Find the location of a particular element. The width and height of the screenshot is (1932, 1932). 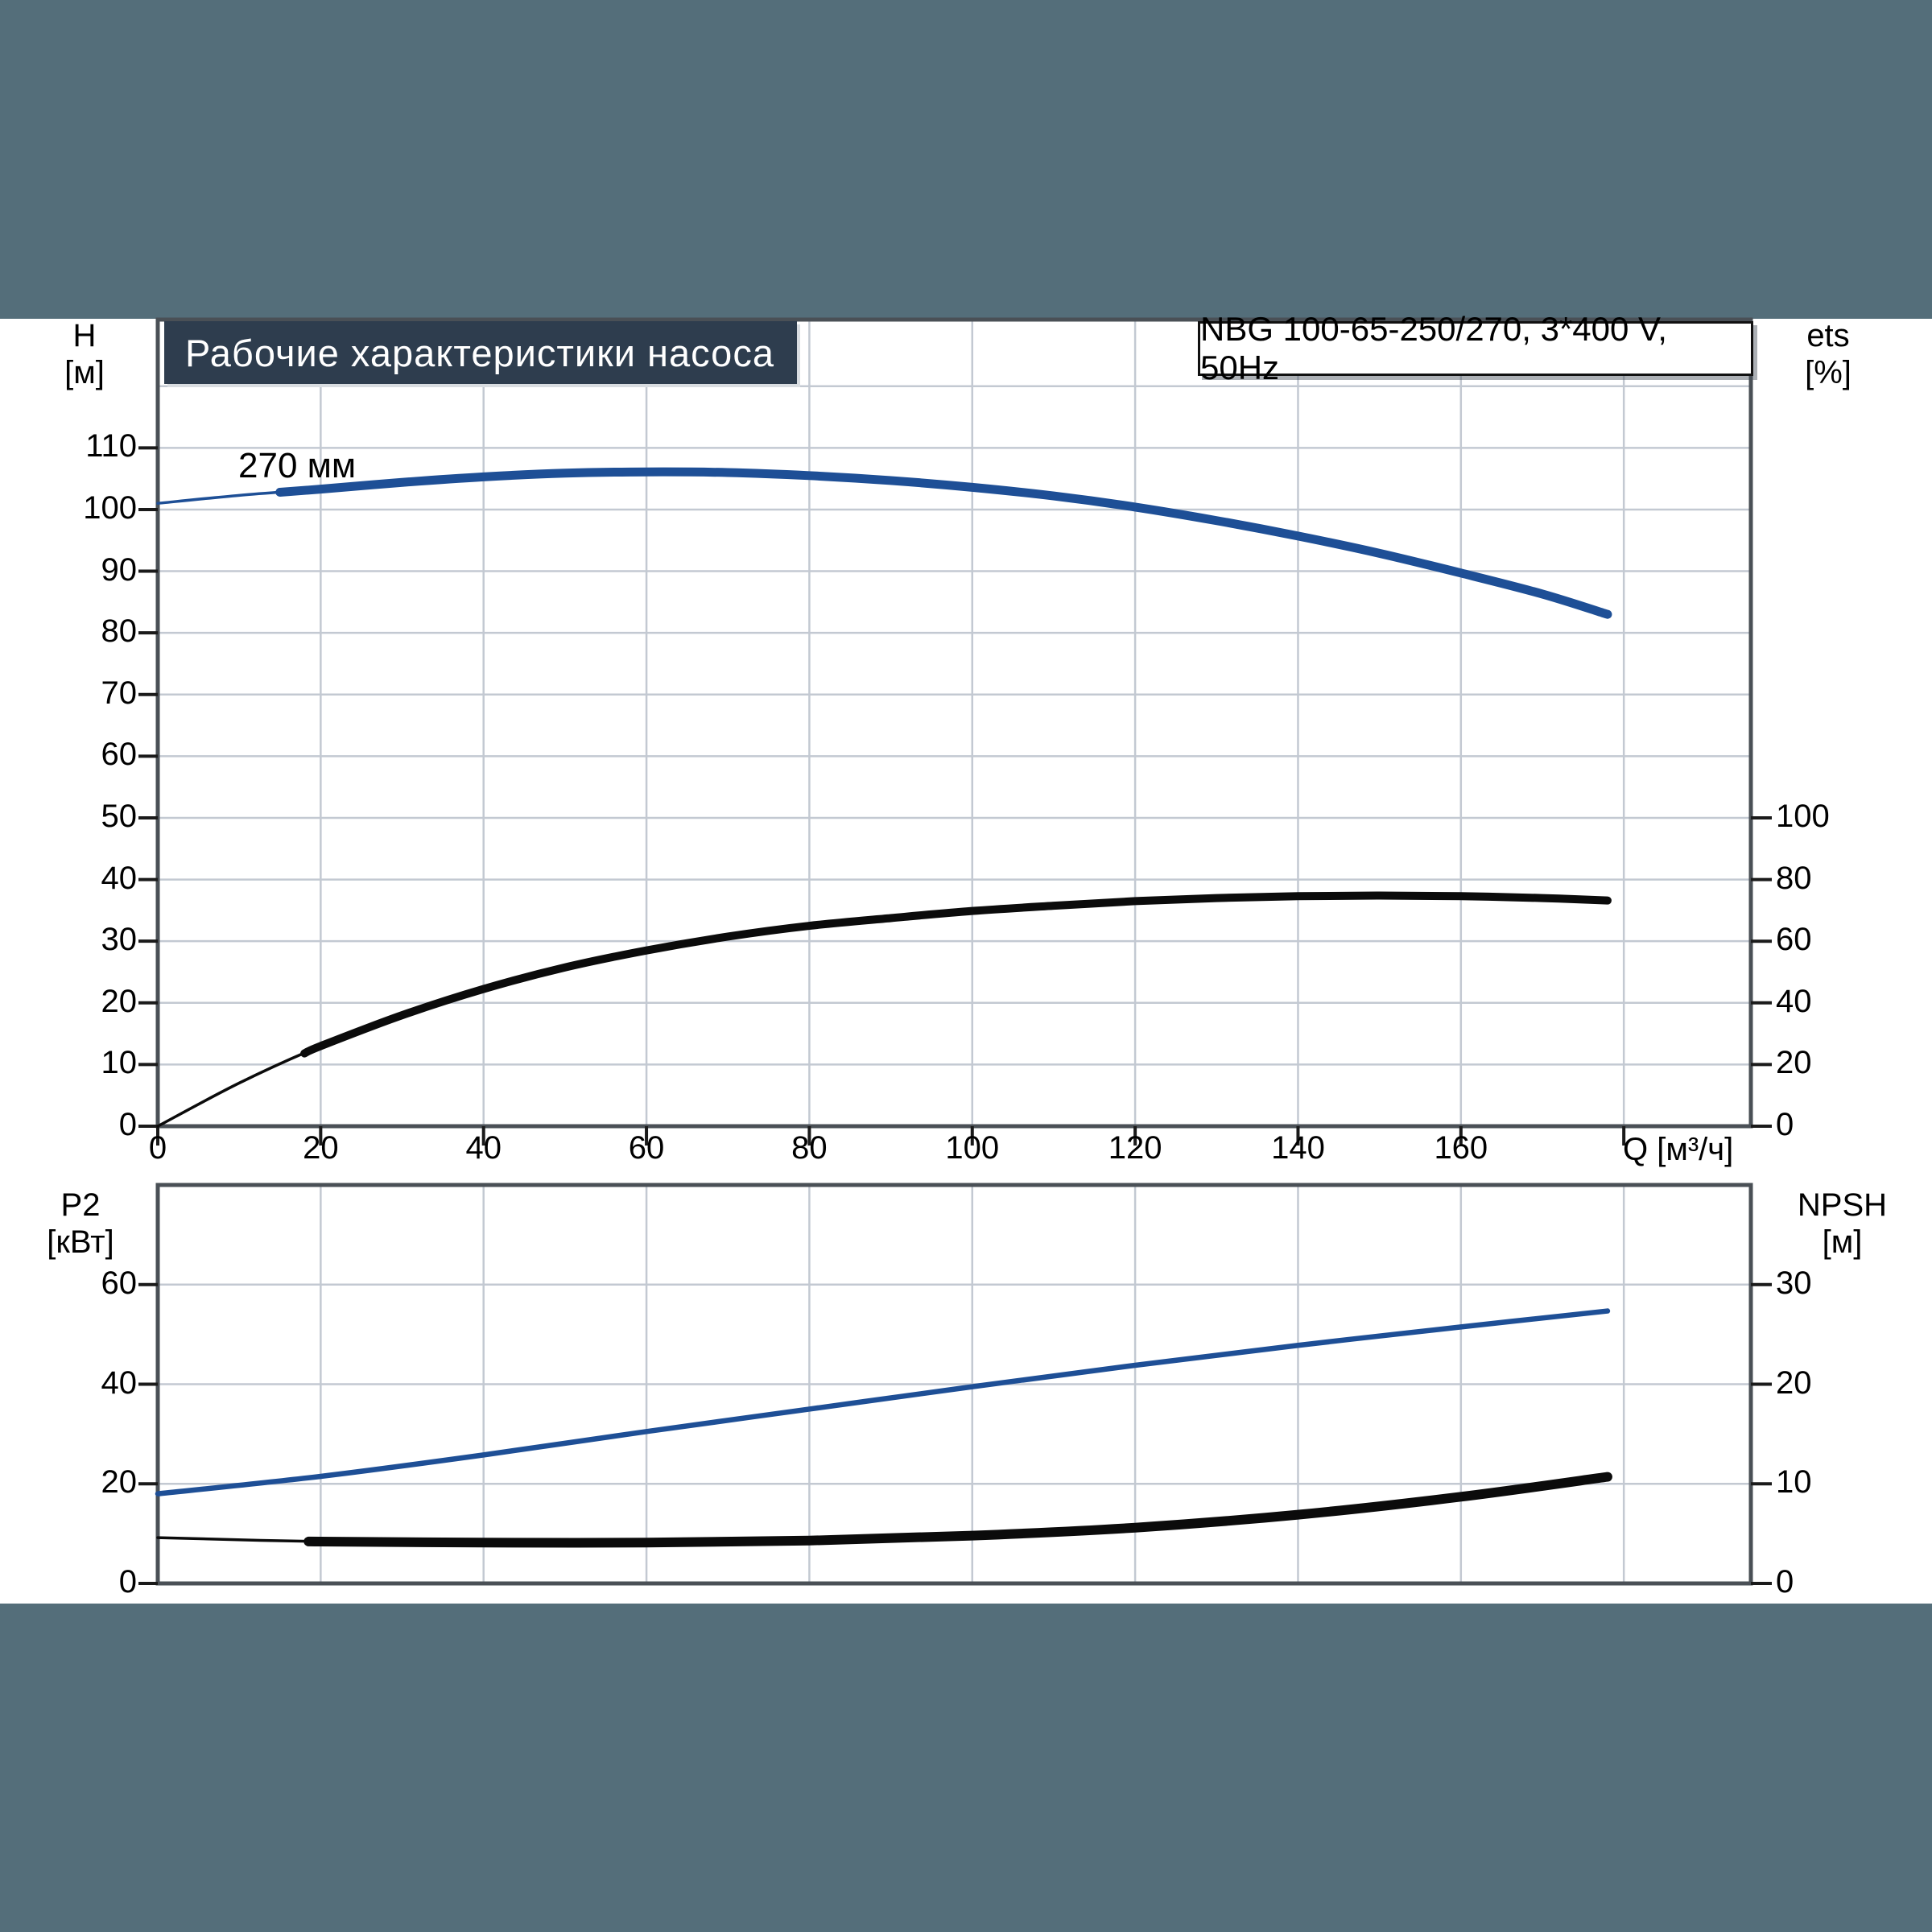

efficiency-curve is located at coordinates (956, 974).